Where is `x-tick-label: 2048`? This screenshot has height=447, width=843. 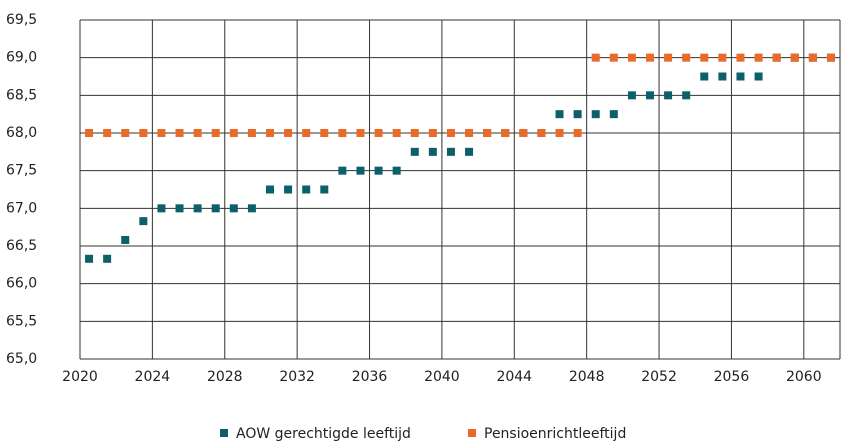 x-tick-label: 2048 is located at coordinates (587, 377).